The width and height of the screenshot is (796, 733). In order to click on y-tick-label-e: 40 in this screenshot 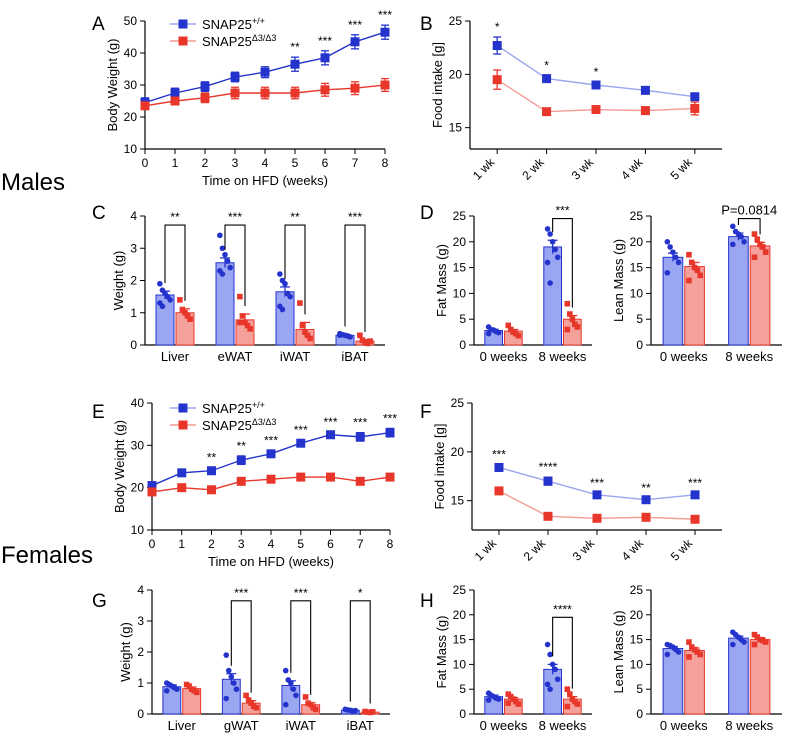, I will do `click(138, 403)`.